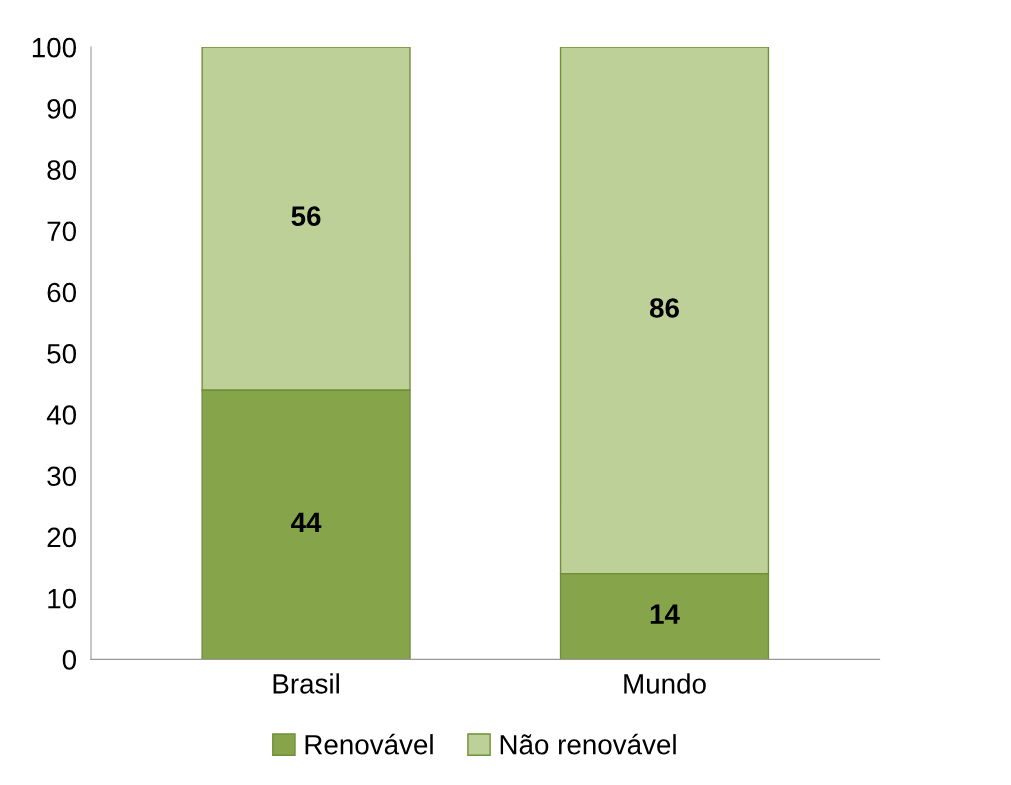 The height and width of the screenshot is (785, 1011). Describe the element at coordinates (61, 415) in the screenshot. I see `y-tick-label: 40` at that location.